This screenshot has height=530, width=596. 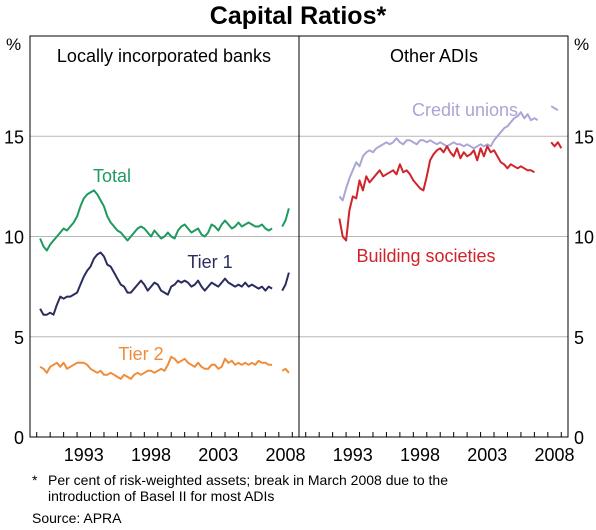 I want to click on x-tick-label-0-2008: 2008, so click(x=286, y=455).